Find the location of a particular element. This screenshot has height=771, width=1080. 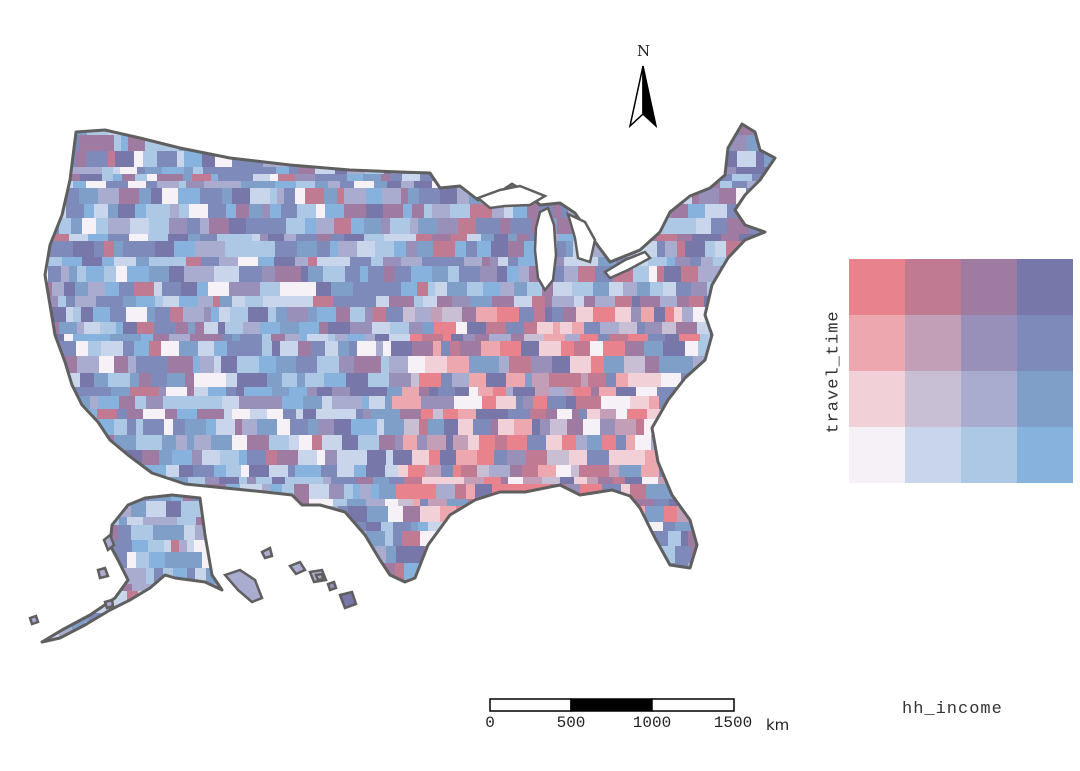

legend-cell-r2-c1 is located at coordinates (933, 399).